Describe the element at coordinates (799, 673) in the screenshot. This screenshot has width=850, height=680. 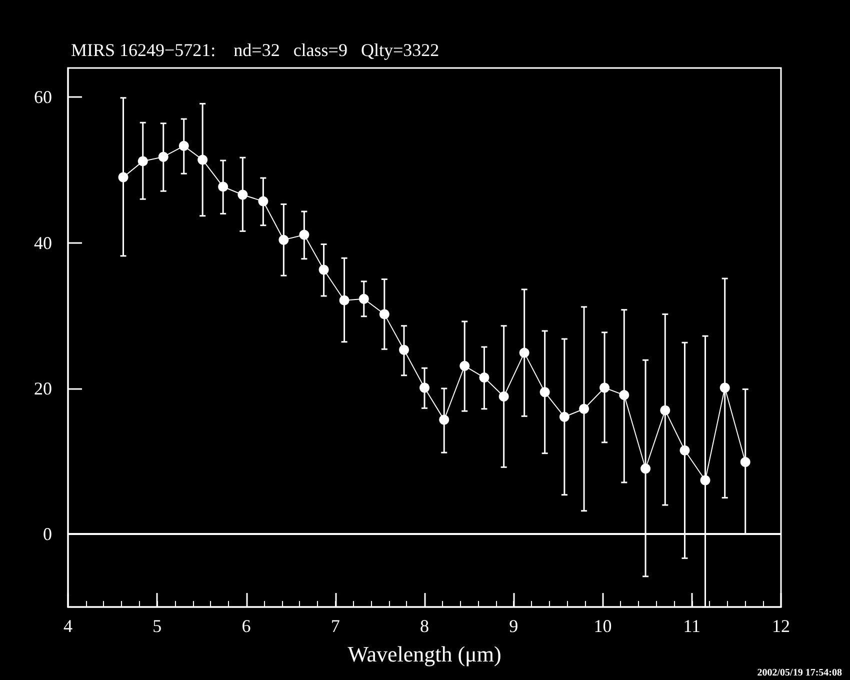
I see `text: 2002/05/19 17:54:08` at that location.